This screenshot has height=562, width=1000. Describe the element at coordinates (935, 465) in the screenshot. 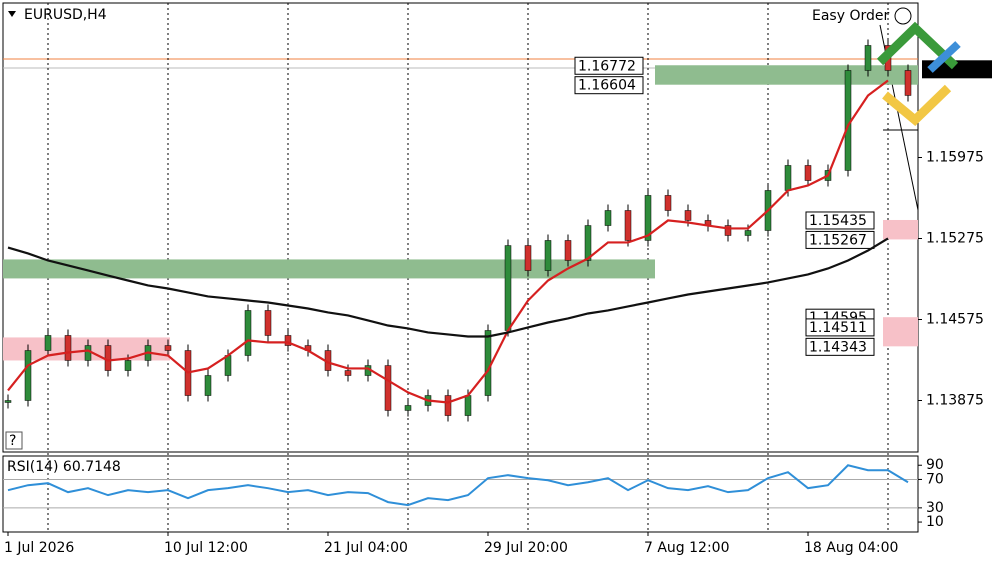

I see `y-tick-label: 90` at that location.